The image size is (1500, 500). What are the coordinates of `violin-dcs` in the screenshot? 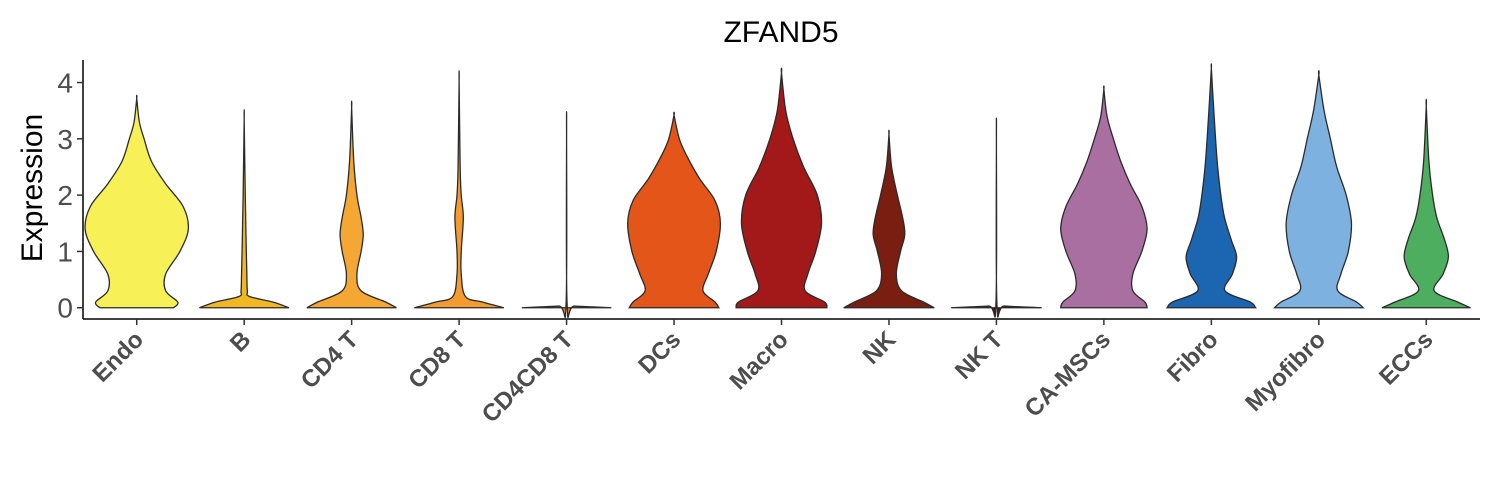 It's located at (674, 210).